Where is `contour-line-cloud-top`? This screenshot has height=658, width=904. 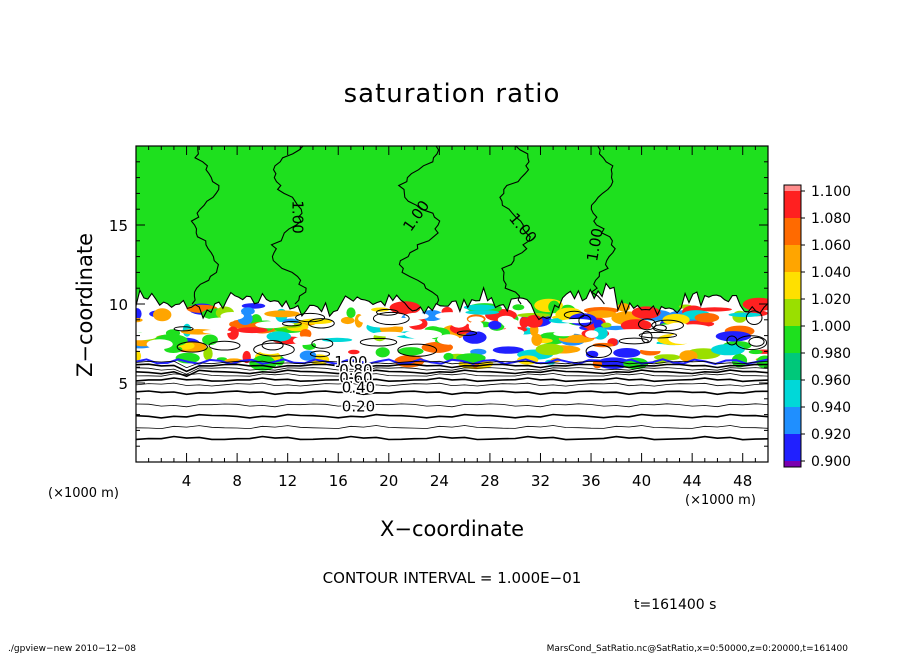
contour-line-cloud-top is located at coordinates (452, 301).